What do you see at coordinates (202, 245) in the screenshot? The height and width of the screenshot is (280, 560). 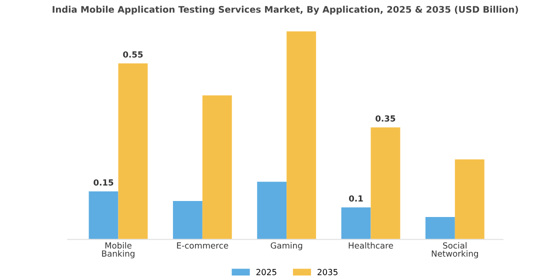 I see `x-tick-label: E-commerce` at bounding box center [202, 245].